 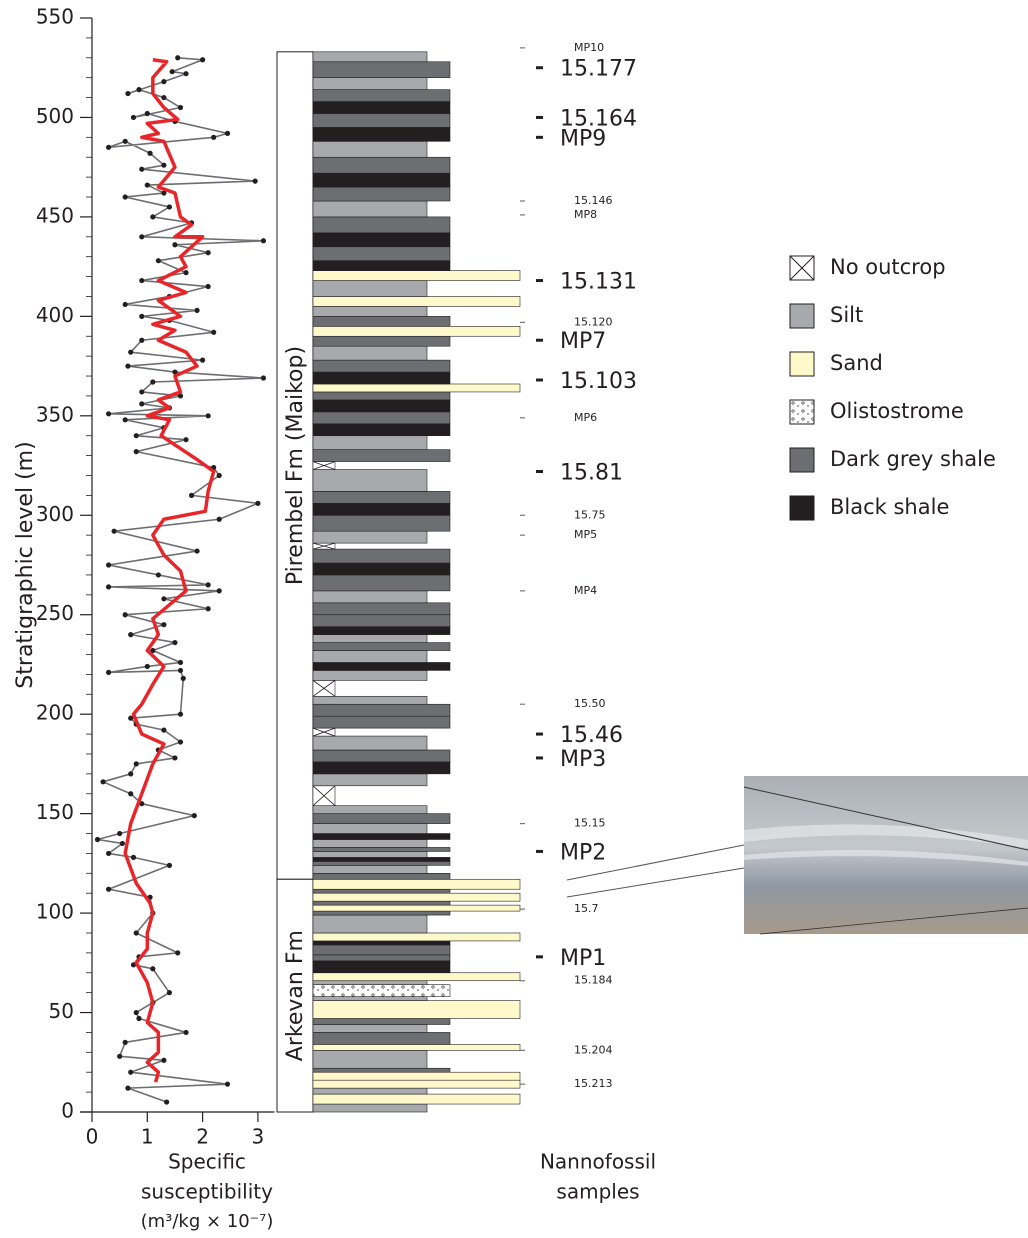 I want to click on outcrop-photo, so click(x=797, y=855).